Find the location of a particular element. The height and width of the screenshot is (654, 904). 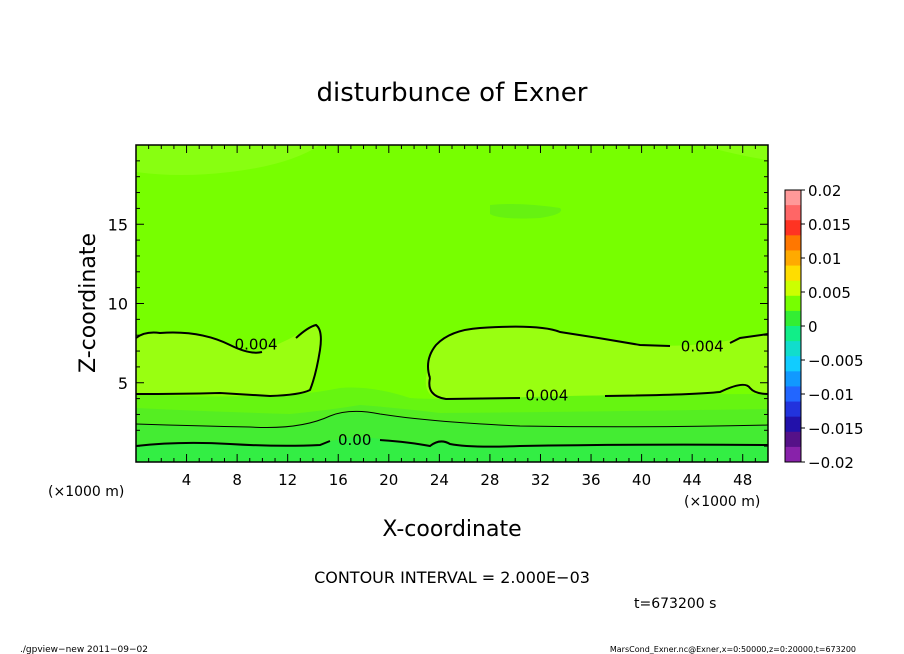

colorbar-tick-label: −0.01 is located at coordinates (831, 395).